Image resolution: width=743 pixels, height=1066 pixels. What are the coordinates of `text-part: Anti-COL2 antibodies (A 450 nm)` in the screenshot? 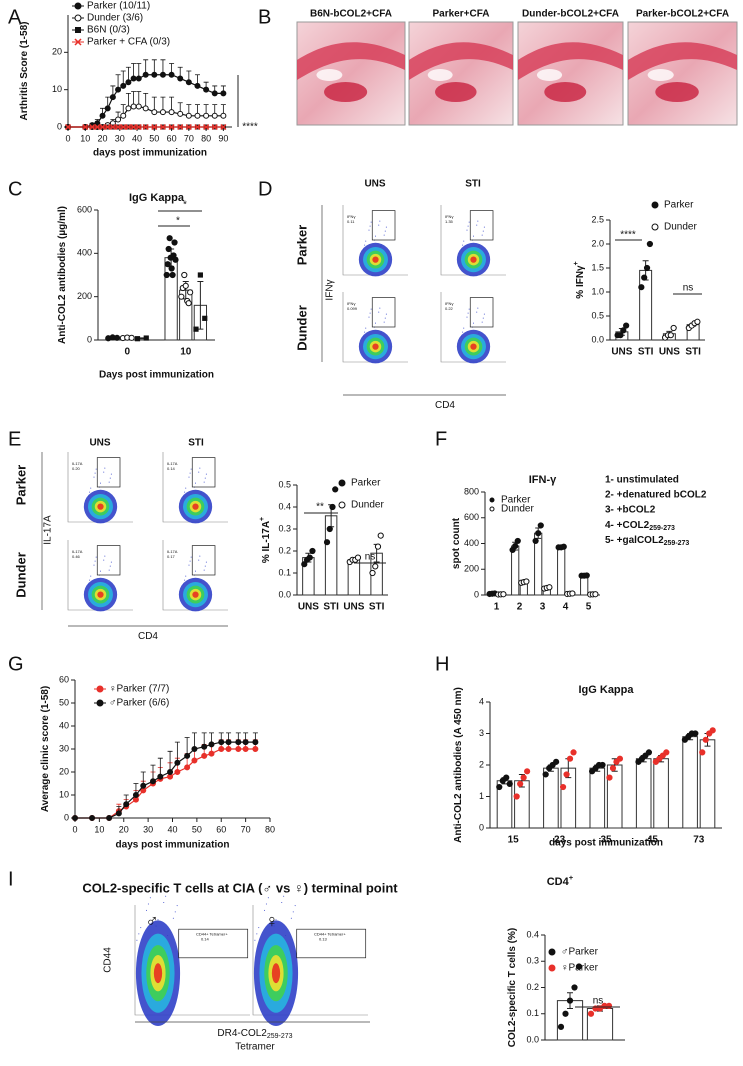 It's located at (458, 765).